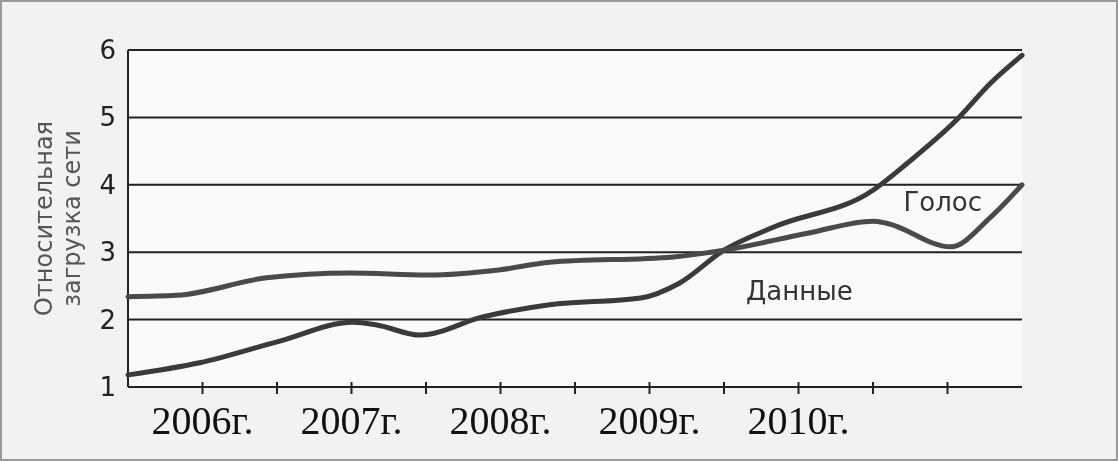 The width and height of the screenshot is (1118, 461). Describe the element at coordinates (107, 387) in the screenshot. I see `y-tick-label: 1` at that location.